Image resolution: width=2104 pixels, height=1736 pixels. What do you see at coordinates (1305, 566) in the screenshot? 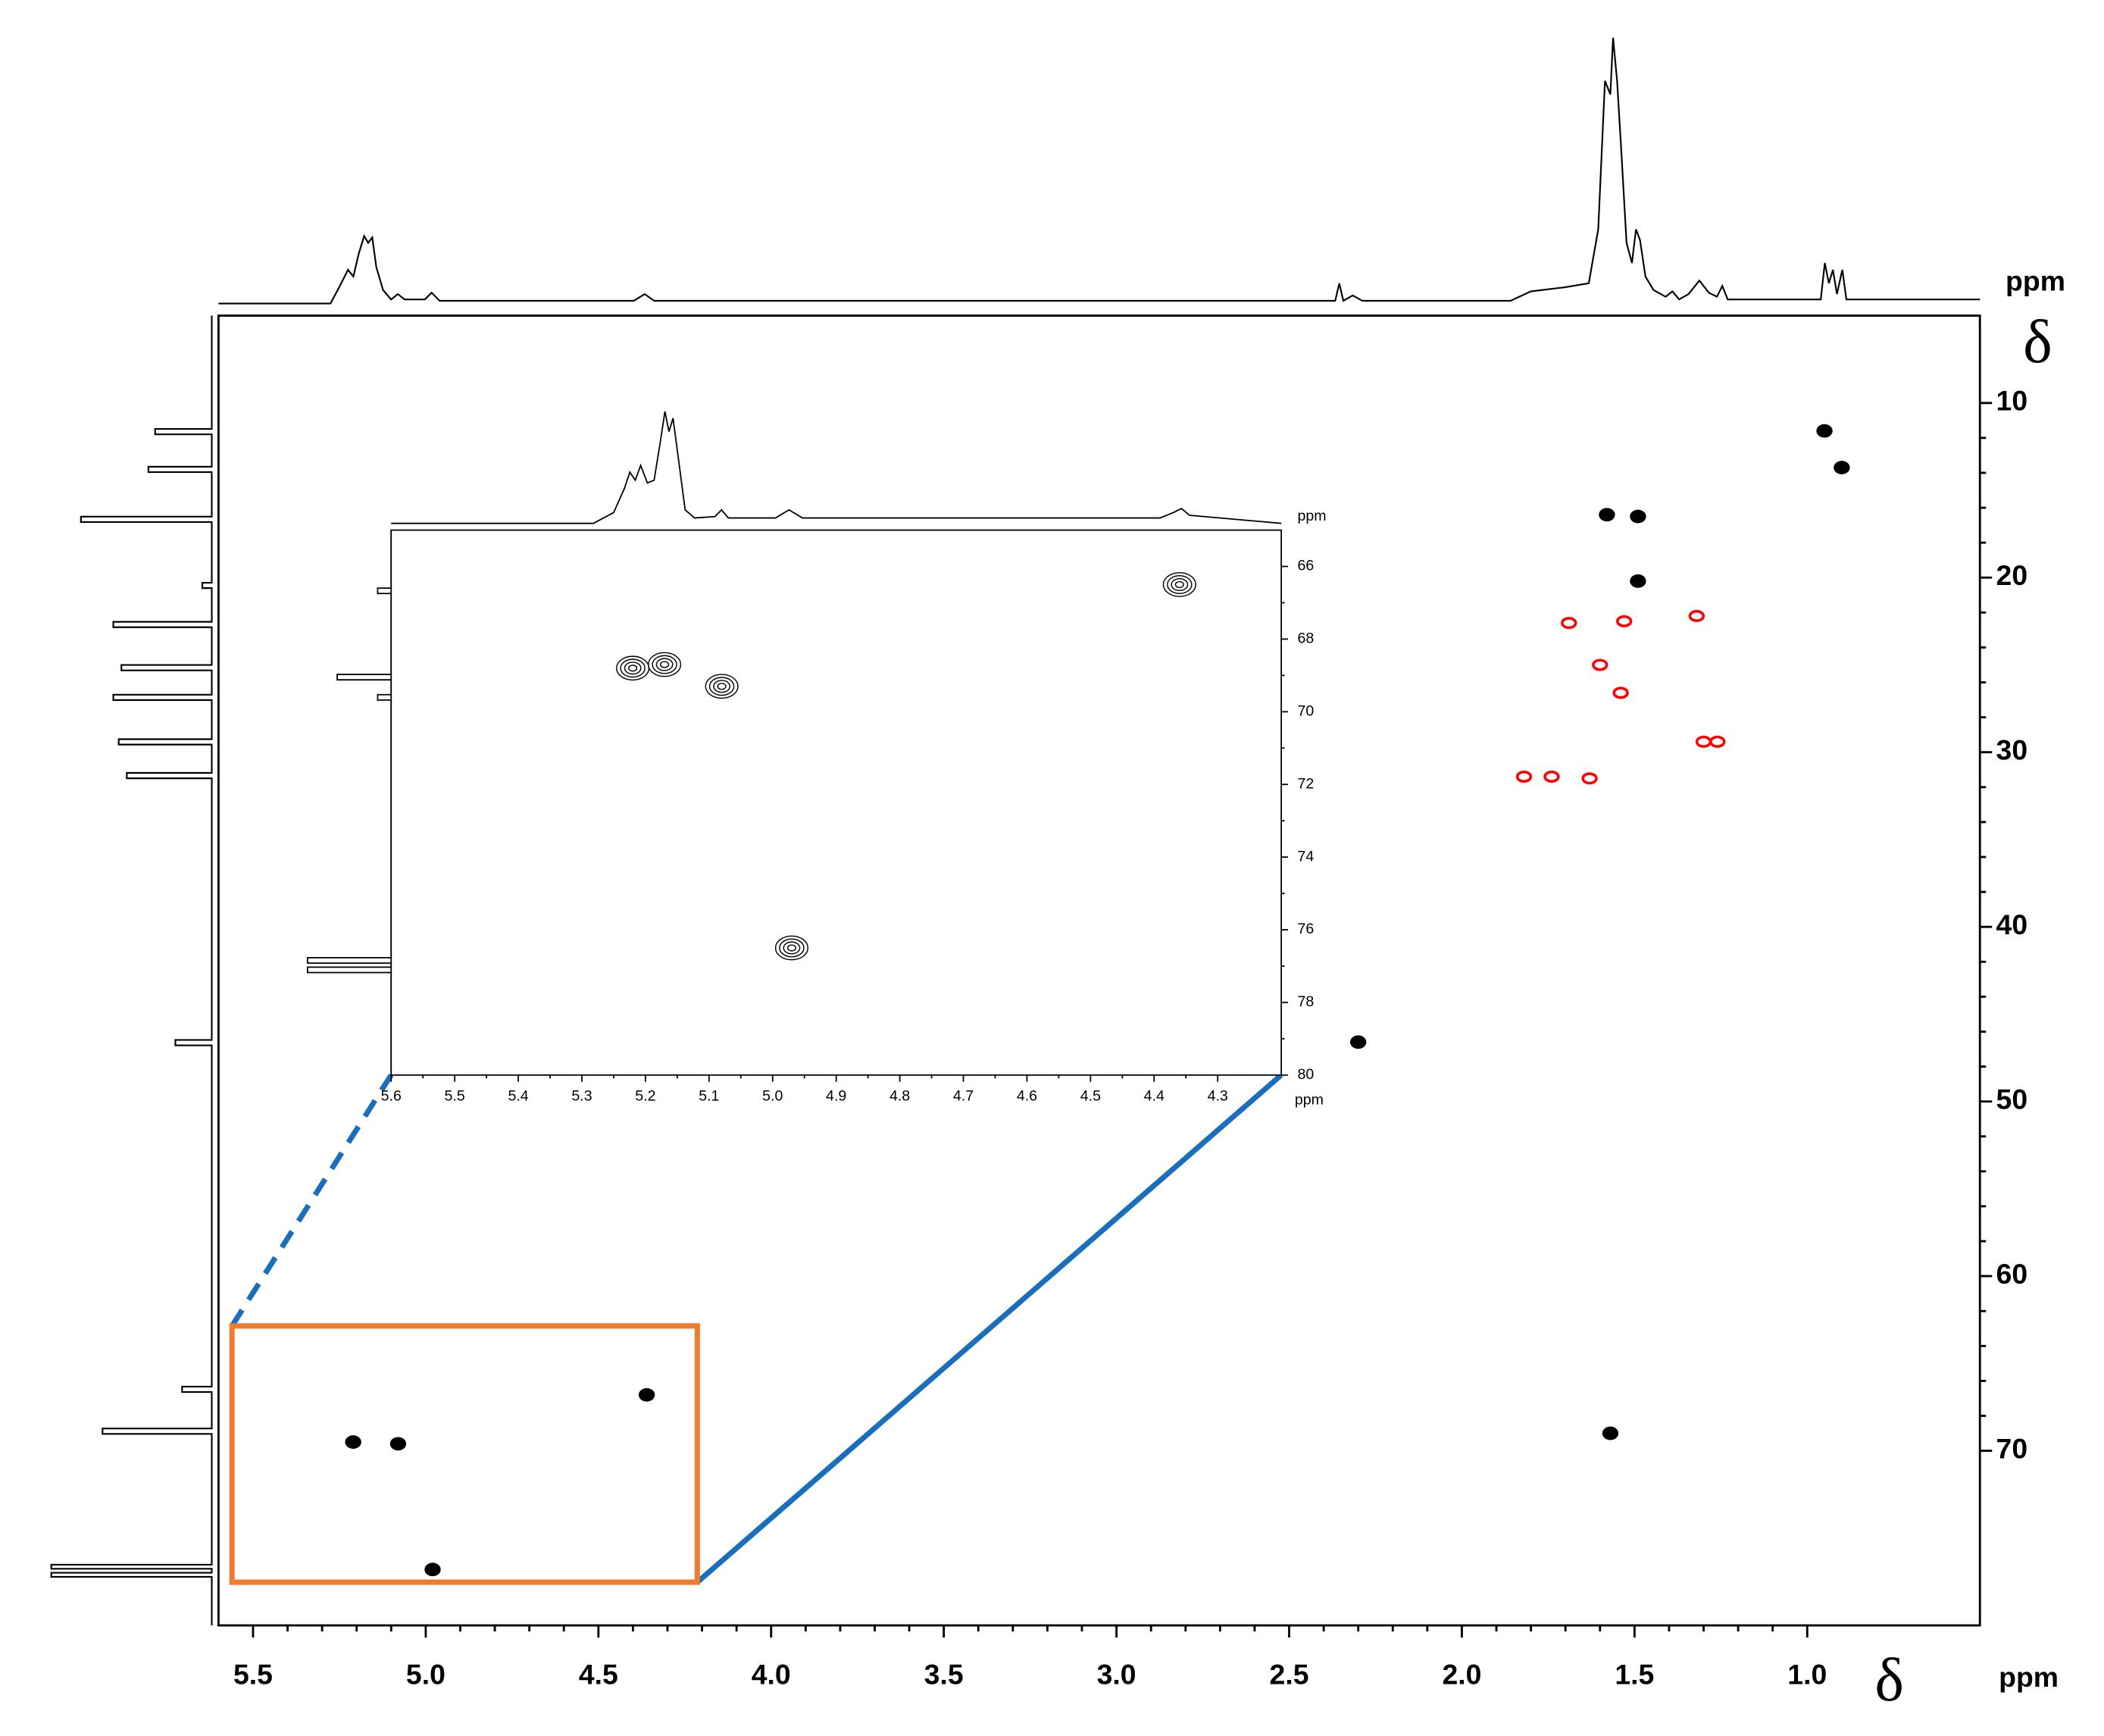
I see `y-tick-label: 66` at bounding box center [1305, 566].